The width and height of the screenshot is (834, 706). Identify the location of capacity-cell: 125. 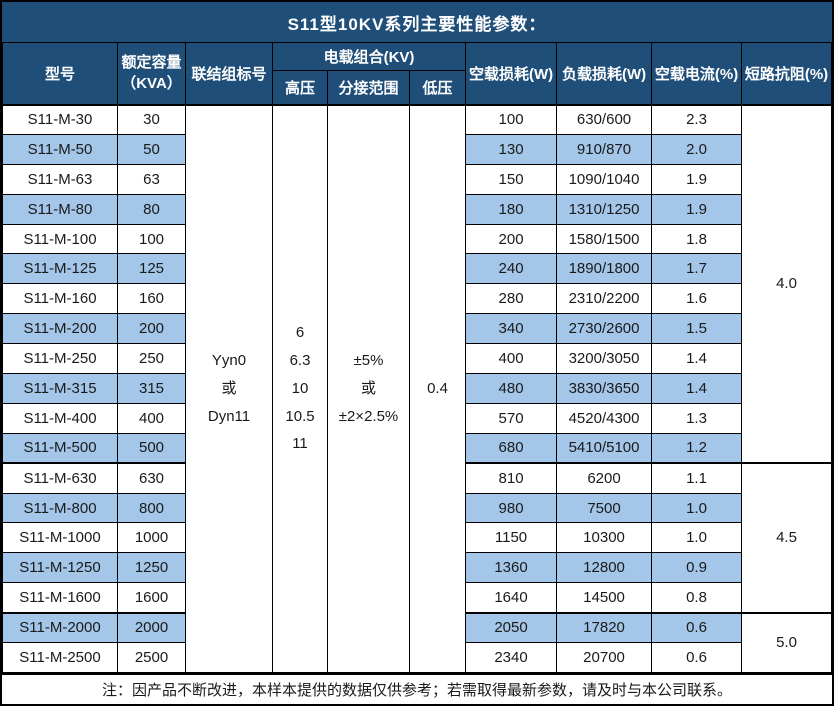
(151, 269).